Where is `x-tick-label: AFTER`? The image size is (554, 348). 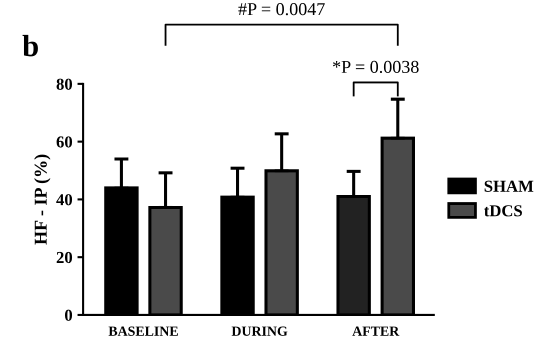 x-tick-label: AFTER is located at coordinates (376, 331).